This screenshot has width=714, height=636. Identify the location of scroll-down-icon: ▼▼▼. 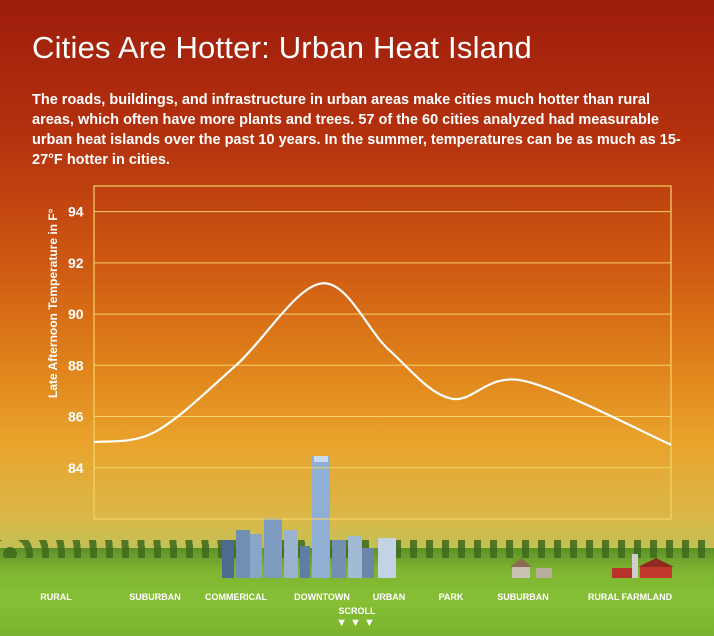
(357, 623).